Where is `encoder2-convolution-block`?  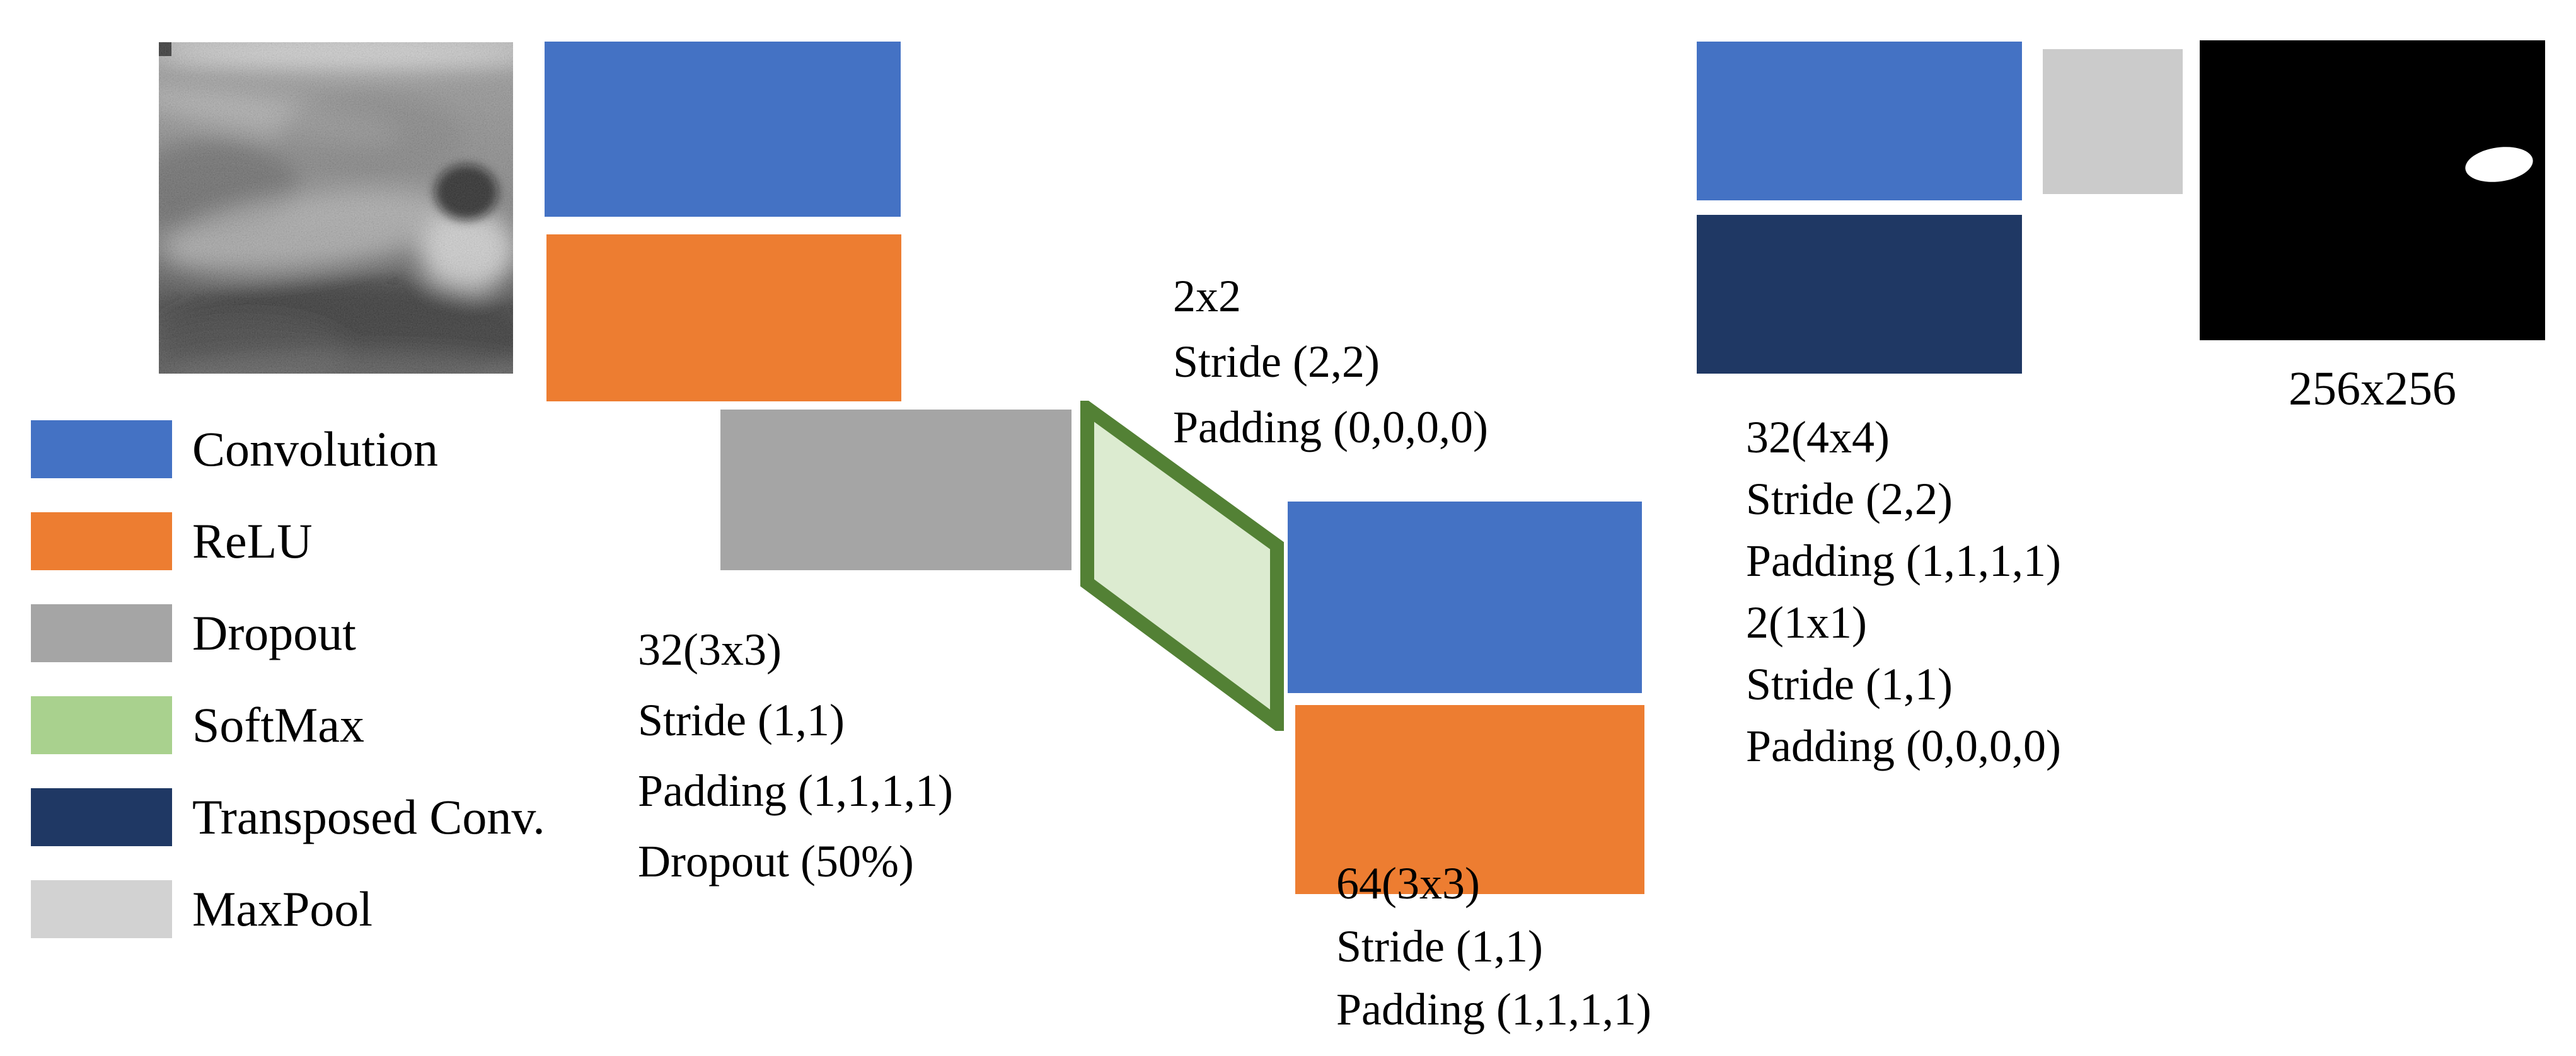 encoder2-convolution-block is located at coordinates (1465, 597).